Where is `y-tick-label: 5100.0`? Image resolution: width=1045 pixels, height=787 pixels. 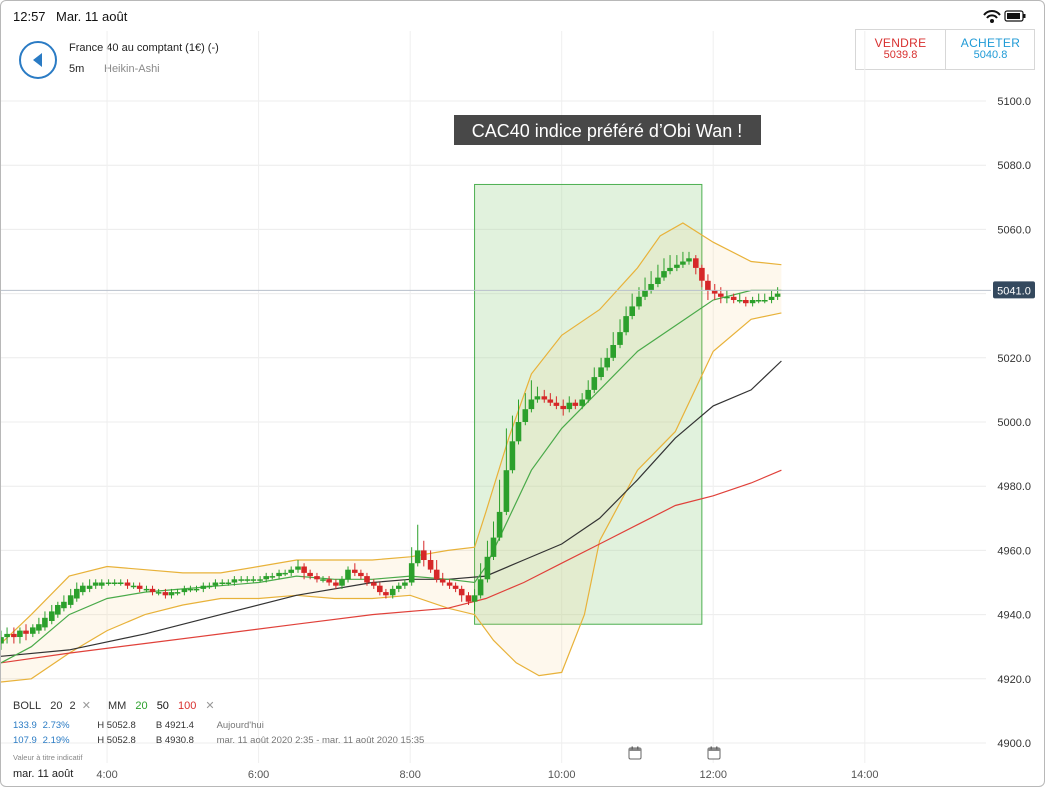
y-tick-label: 5100.0 is located at coordinates (1014, 102).